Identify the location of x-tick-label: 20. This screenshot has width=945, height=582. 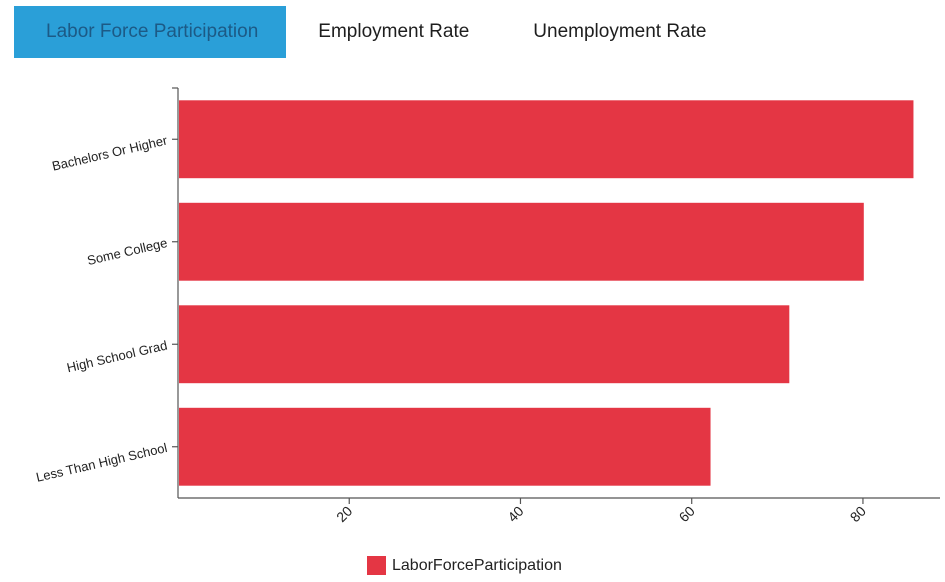
(344, 514).